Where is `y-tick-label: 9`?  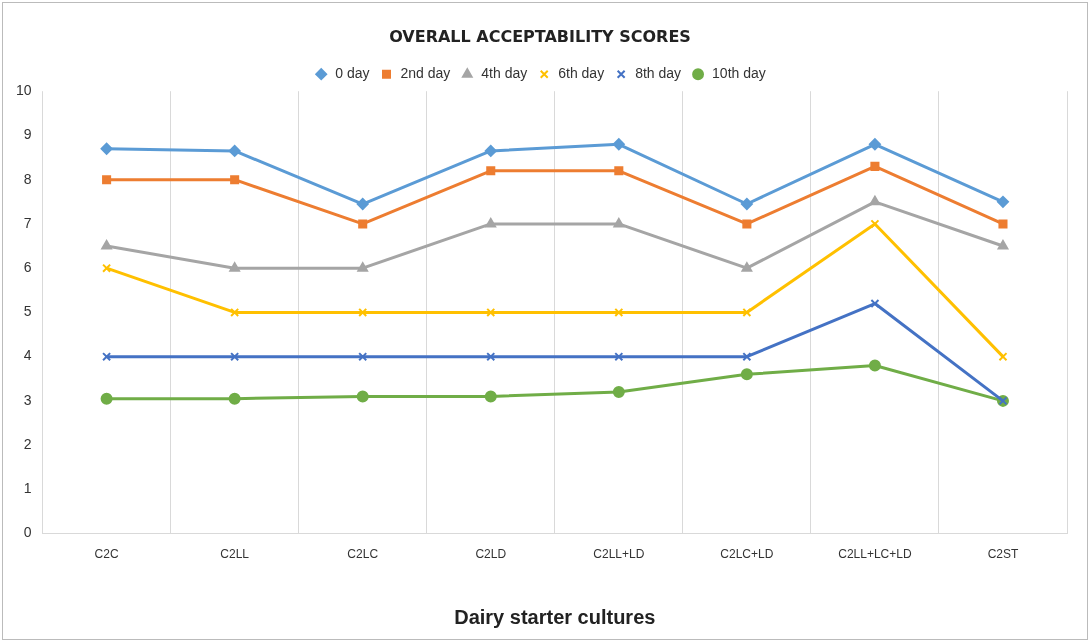 y-tick-label: 9 is located at coordinates (27, 134).